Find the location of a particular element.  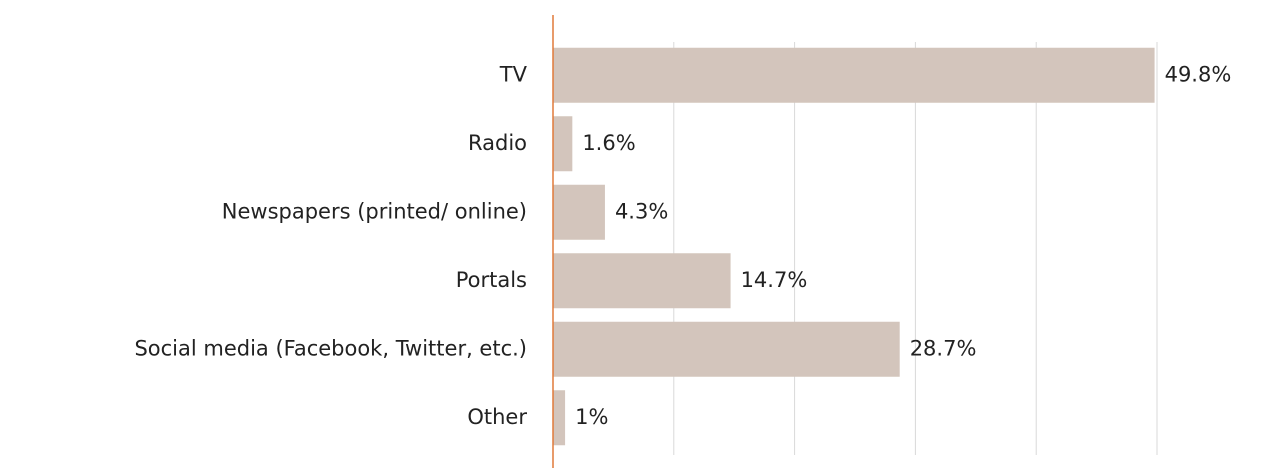

category-label: Social media (Facebook, Twitter, etc.) is located at coordinates (330, 348).